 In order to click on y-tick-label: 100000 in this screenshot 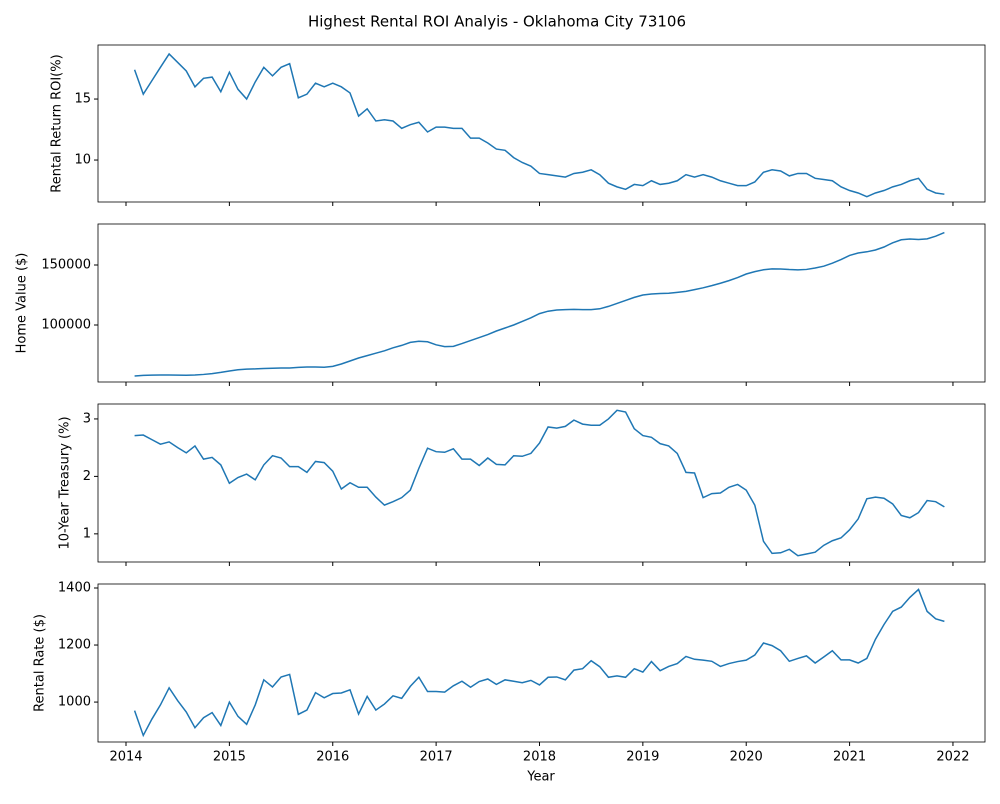, I will do `click(66, 325)`.